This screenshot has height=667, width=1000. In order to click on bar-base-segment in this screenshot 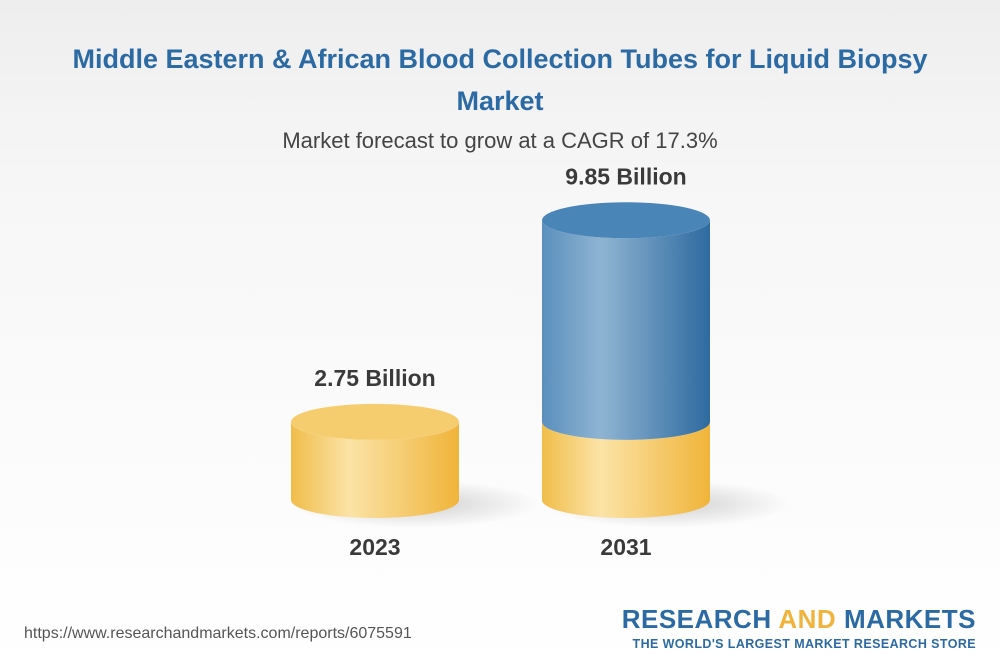, I will do `click(626, 469)`.